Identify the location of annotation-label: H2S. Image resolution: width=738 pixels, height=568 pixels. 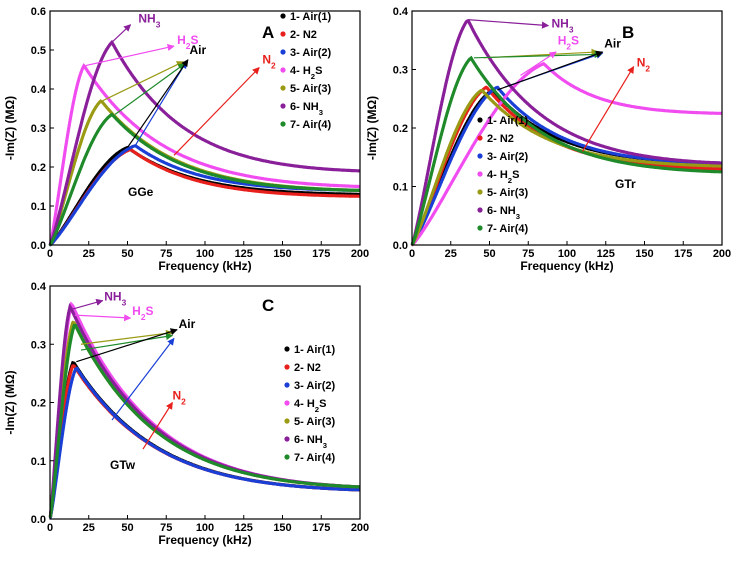
(187, 42).